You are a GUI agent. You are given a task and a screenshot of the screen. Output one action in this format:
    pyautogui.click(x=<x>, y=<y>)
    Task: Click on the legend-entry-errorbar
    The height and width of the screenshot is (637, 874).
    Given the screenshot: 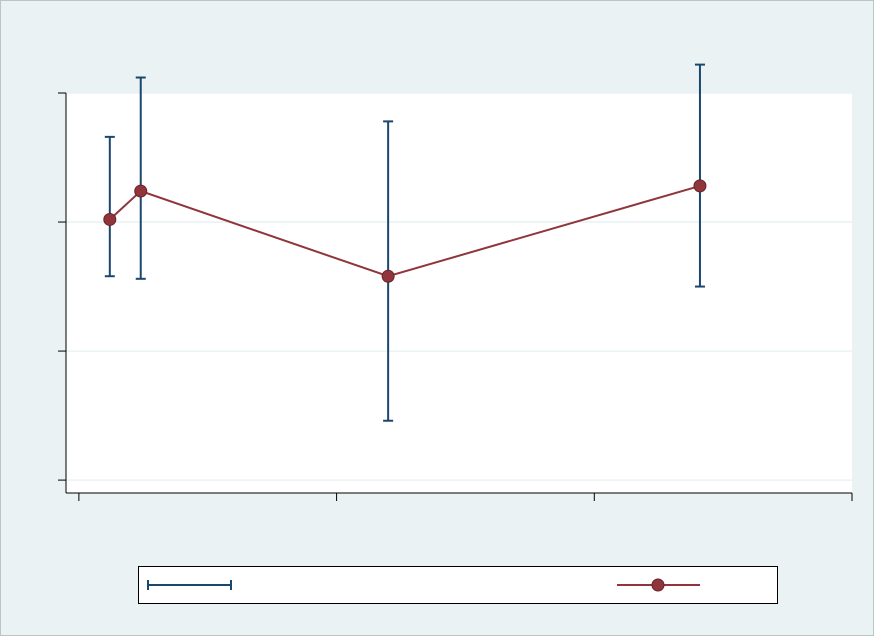 What is the action you would take?
    pyautogui.click(x=190, y=585)
    